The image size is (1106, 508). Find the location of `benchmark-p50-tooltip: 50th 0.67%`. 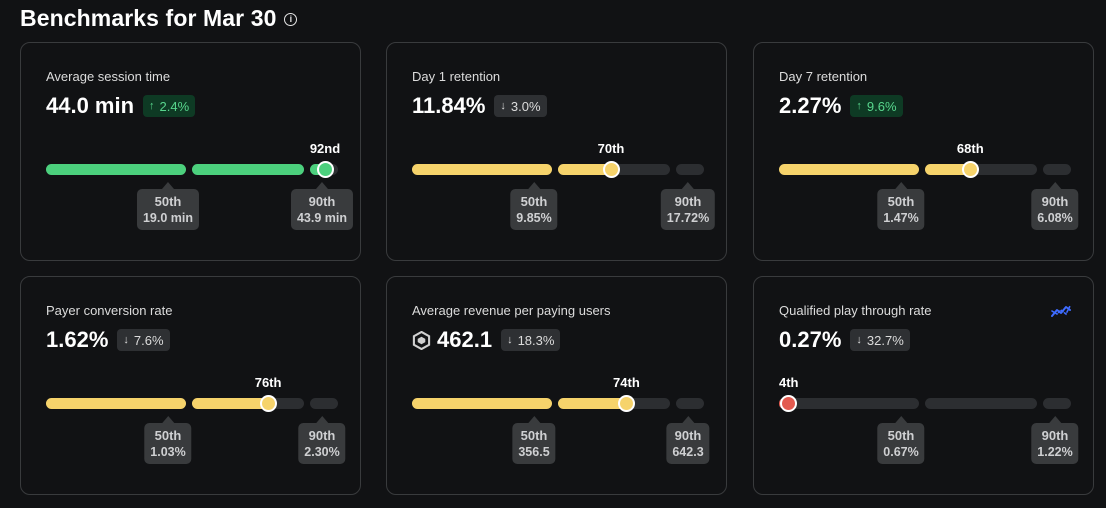

benchmark-p50-tooltip: 50th 0.67% is located at coordinates (901, 440).